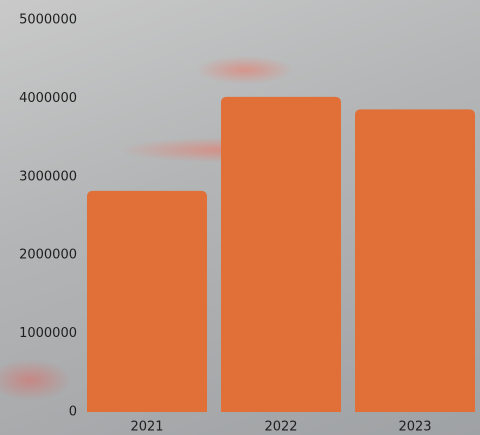 This screenshot has width=480, height=435. What do you see at coordinates (48, 255) in the screenshot?
I see `y-tick-label: 2000000` at bounding box center [48, 255].